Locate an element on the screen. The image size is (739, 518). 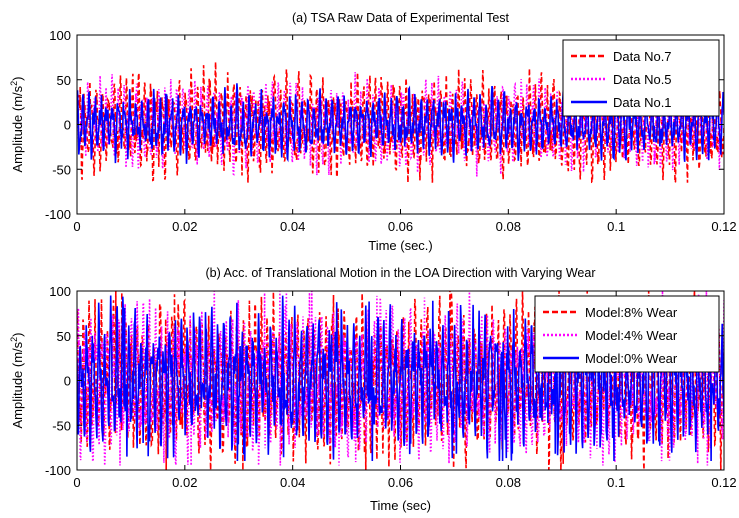
legend: Data No.7 Data No.5 Data No.1 is located at coordinates (641, 78).